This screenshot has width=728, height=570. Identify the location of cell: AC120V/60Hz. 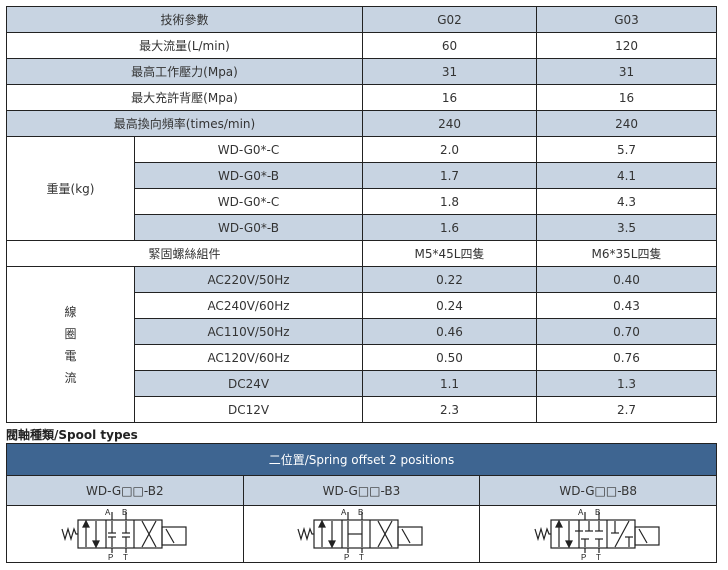
(248, 357).